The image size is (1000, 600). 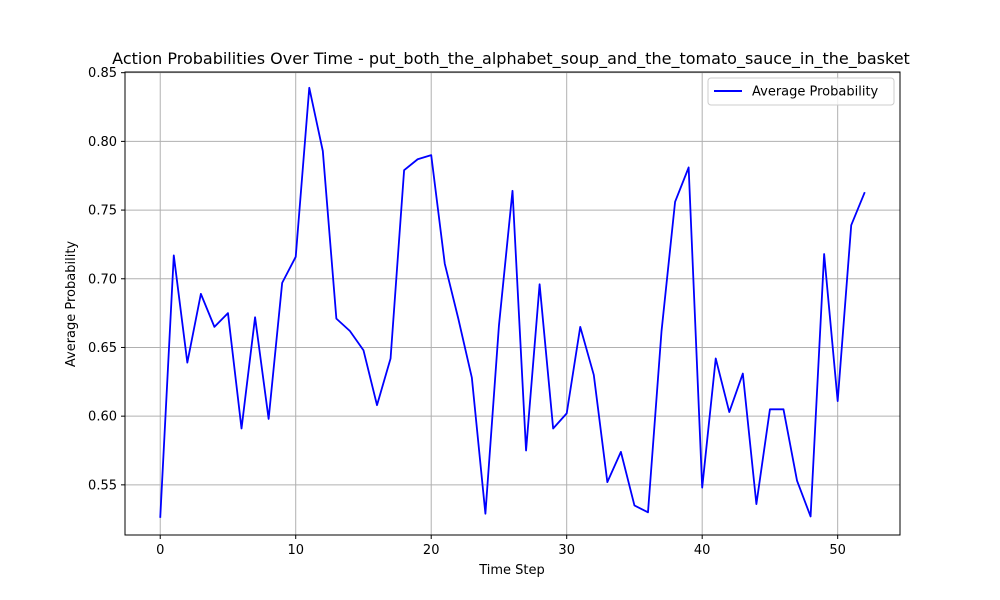 What do you see at coordinates (102, 417) in the screenshot?
I see `y-tick-label: 0.60` at bounding box center [102, 417].